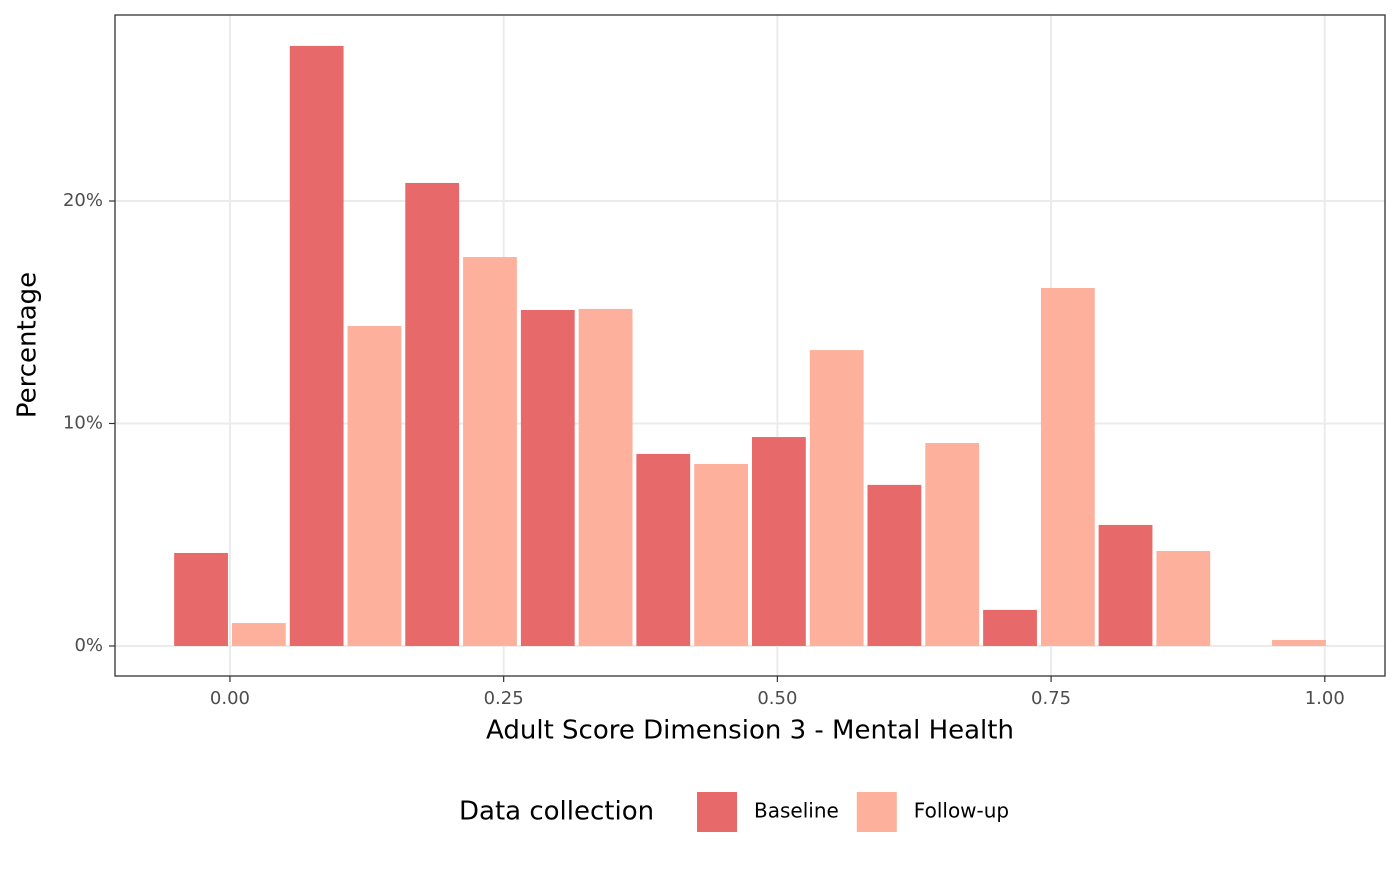  I want to click on y-tick-label: 10%, so click(83, 422).